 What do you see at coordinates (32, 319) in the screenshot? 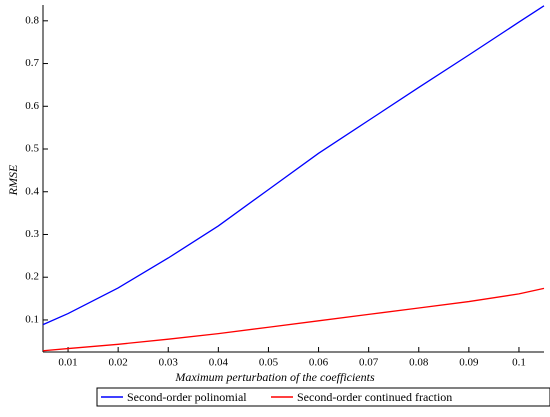
I see `y-tick-label: 0.1` at bounding box center [32, 319].